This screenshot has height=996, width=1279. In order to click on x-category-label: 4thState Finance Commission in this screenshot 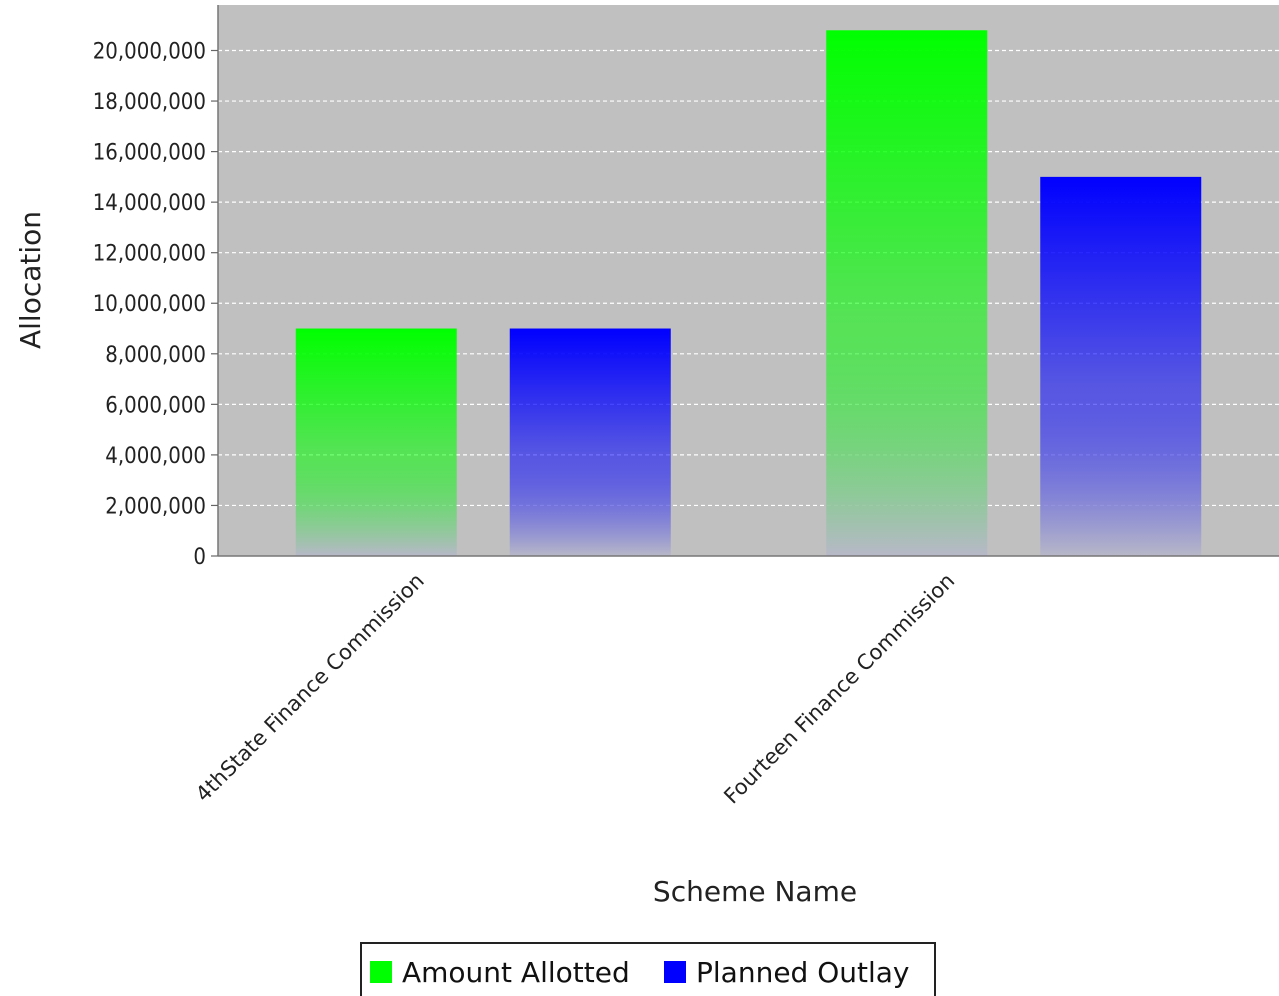, I will do `click(310, 688)`.